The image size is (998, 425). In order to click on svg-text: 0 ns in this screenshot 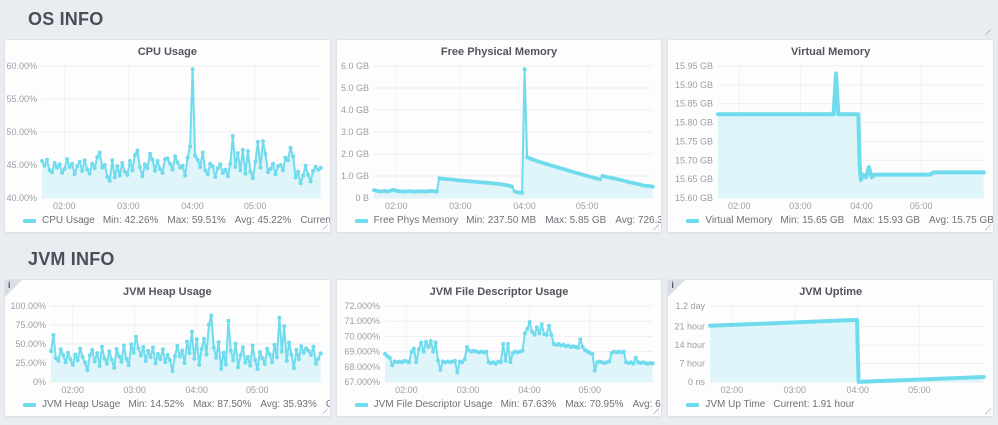, I will do `click(697, 382)`.